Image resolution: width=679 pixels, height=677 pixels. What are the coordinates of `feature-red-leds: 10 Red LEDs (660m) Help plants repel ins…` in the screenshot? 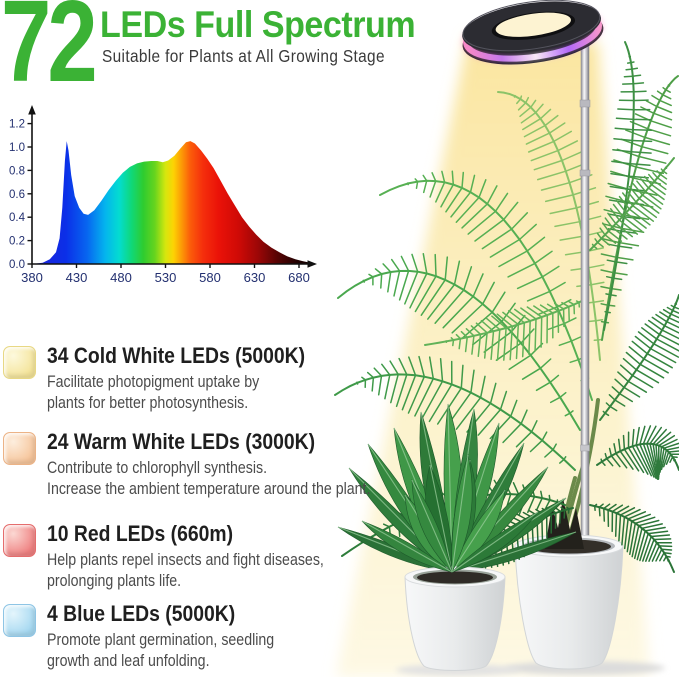 It's located at (186, 556).